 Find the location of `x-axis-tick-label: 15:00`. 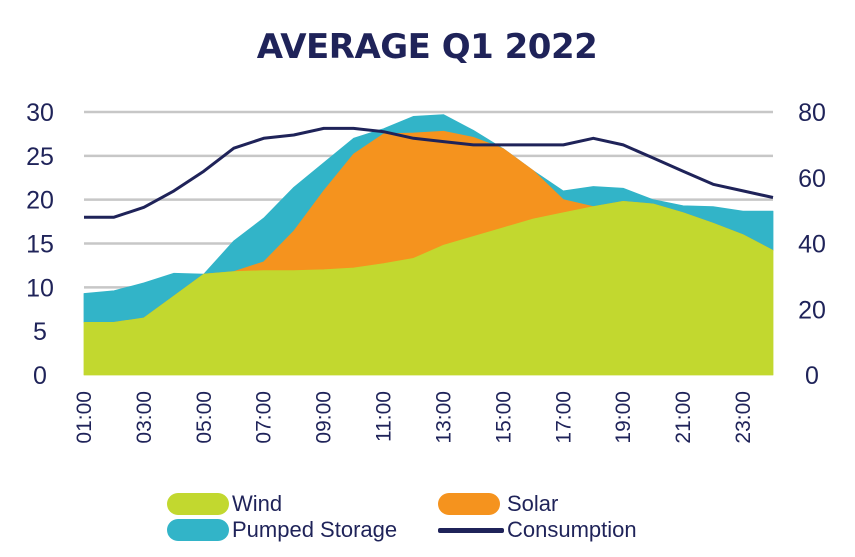

x-axis-tick-label: 15:00 is located at coordinates (503, 417).